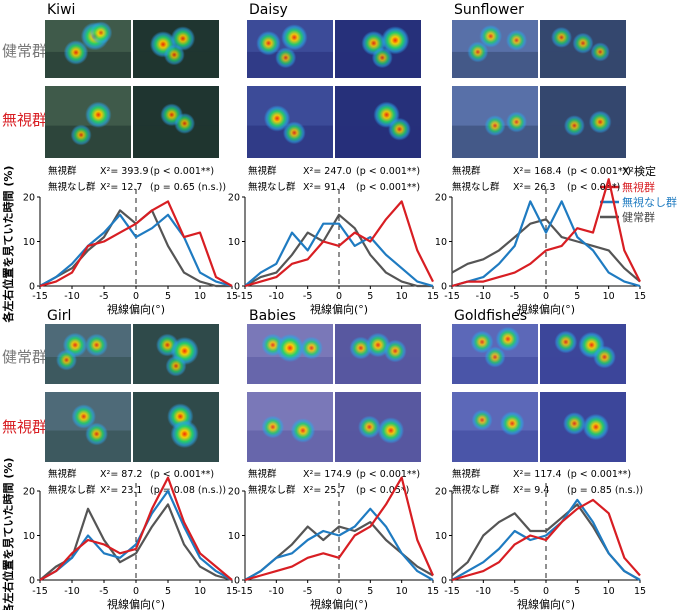 Image resolution: width=700 pixels, height=610 pixels. What do you see at coordinates (268, 10) in the screenshot?
I see `panel-title: Daisy` at bounding box center [268, 10].